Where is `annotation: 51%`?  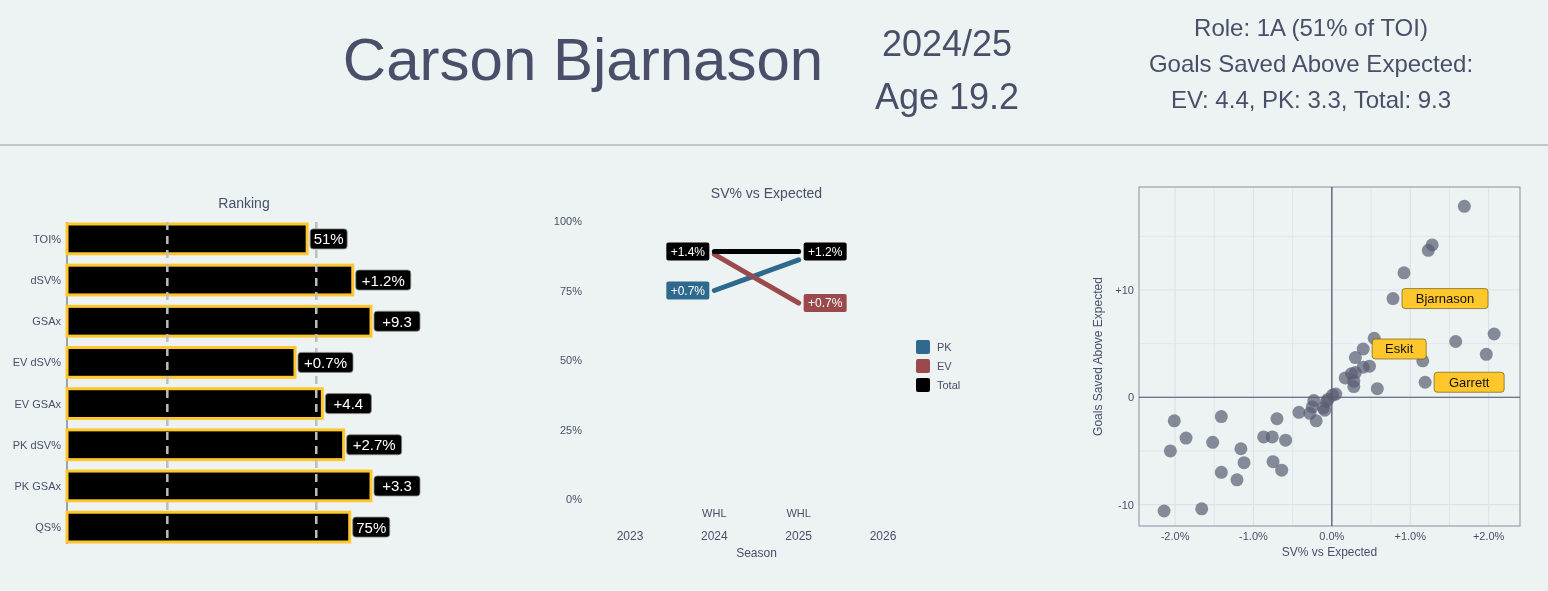
annotation: 51% is located at coordinates (328, 239).